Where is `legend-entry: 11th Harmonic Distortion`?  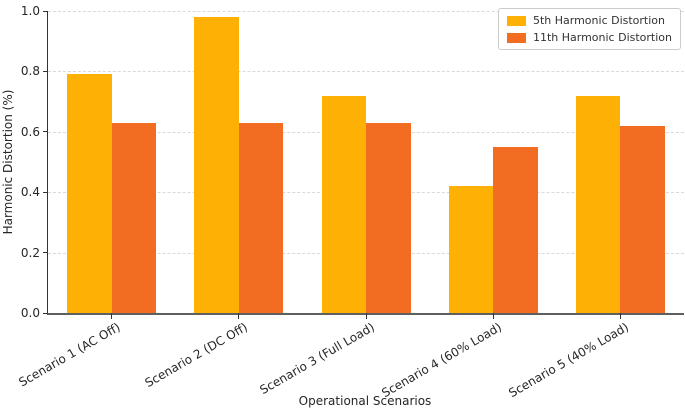 legend-entry: 11th Harmonic Distortion is located at coordinates (589, 37).